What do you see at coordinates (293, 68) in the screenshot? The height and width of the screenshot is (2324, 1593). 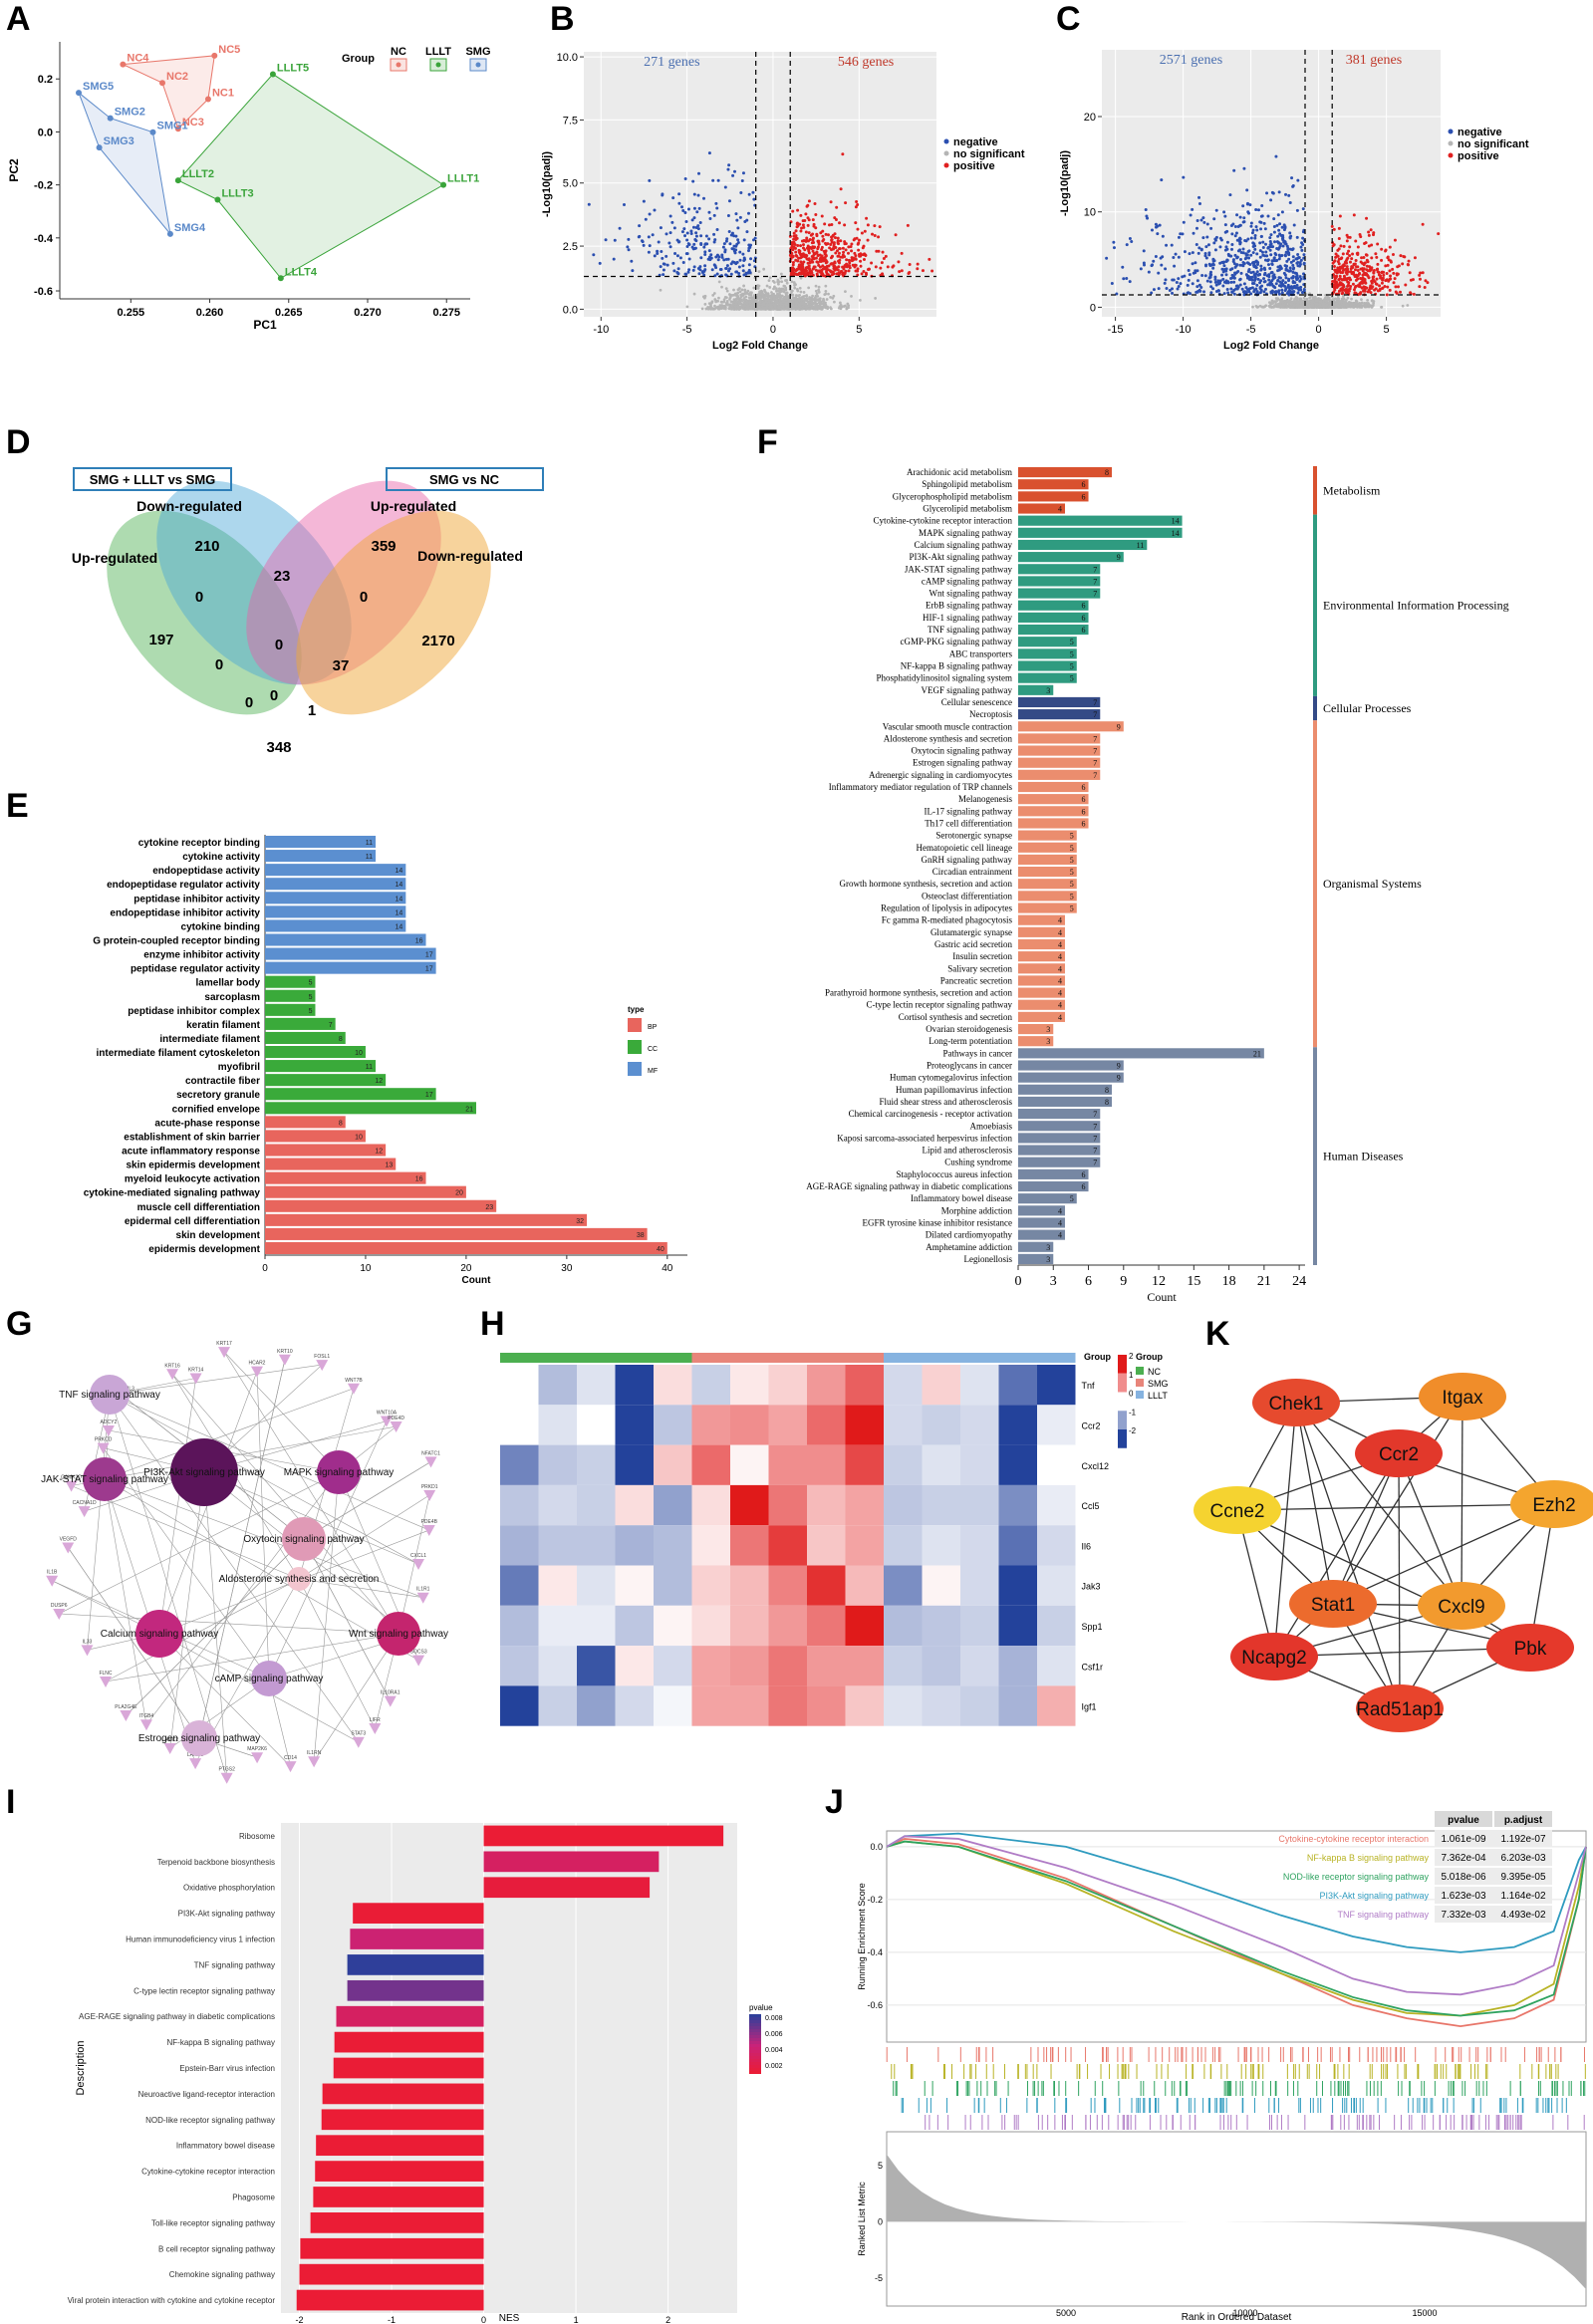 I see `sample-label-lllt5: LLLT5` at bounding box center [293, 68].